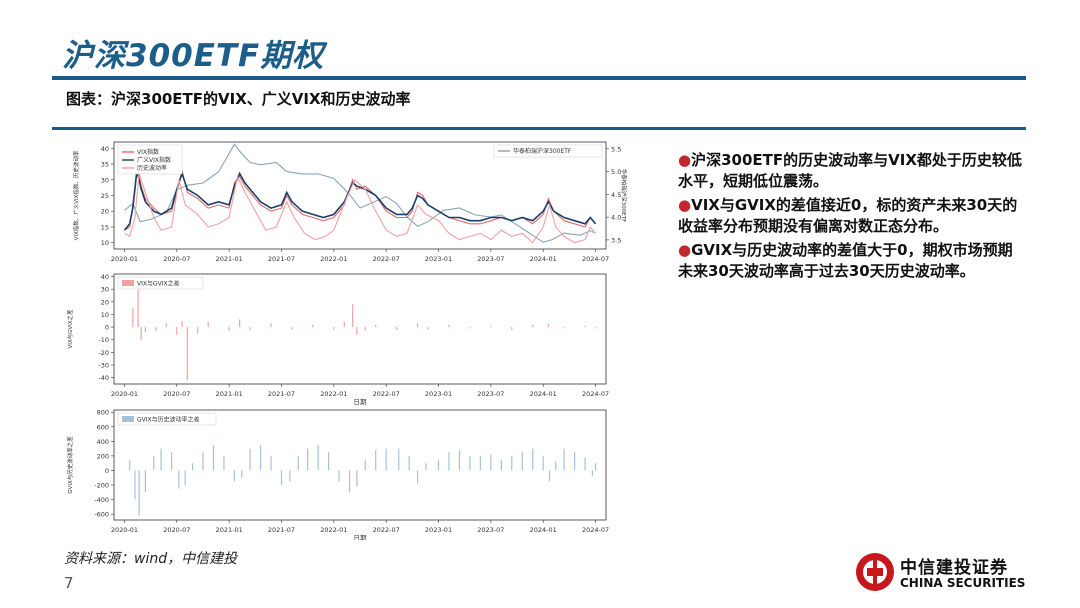 Image resolution: width=1080 pixels, height=608 pixels. What do you see at coordinates (616, 195) in the screenshot?
I see `y-tick-label-right: 4.5` at bounding box center [616, 195].